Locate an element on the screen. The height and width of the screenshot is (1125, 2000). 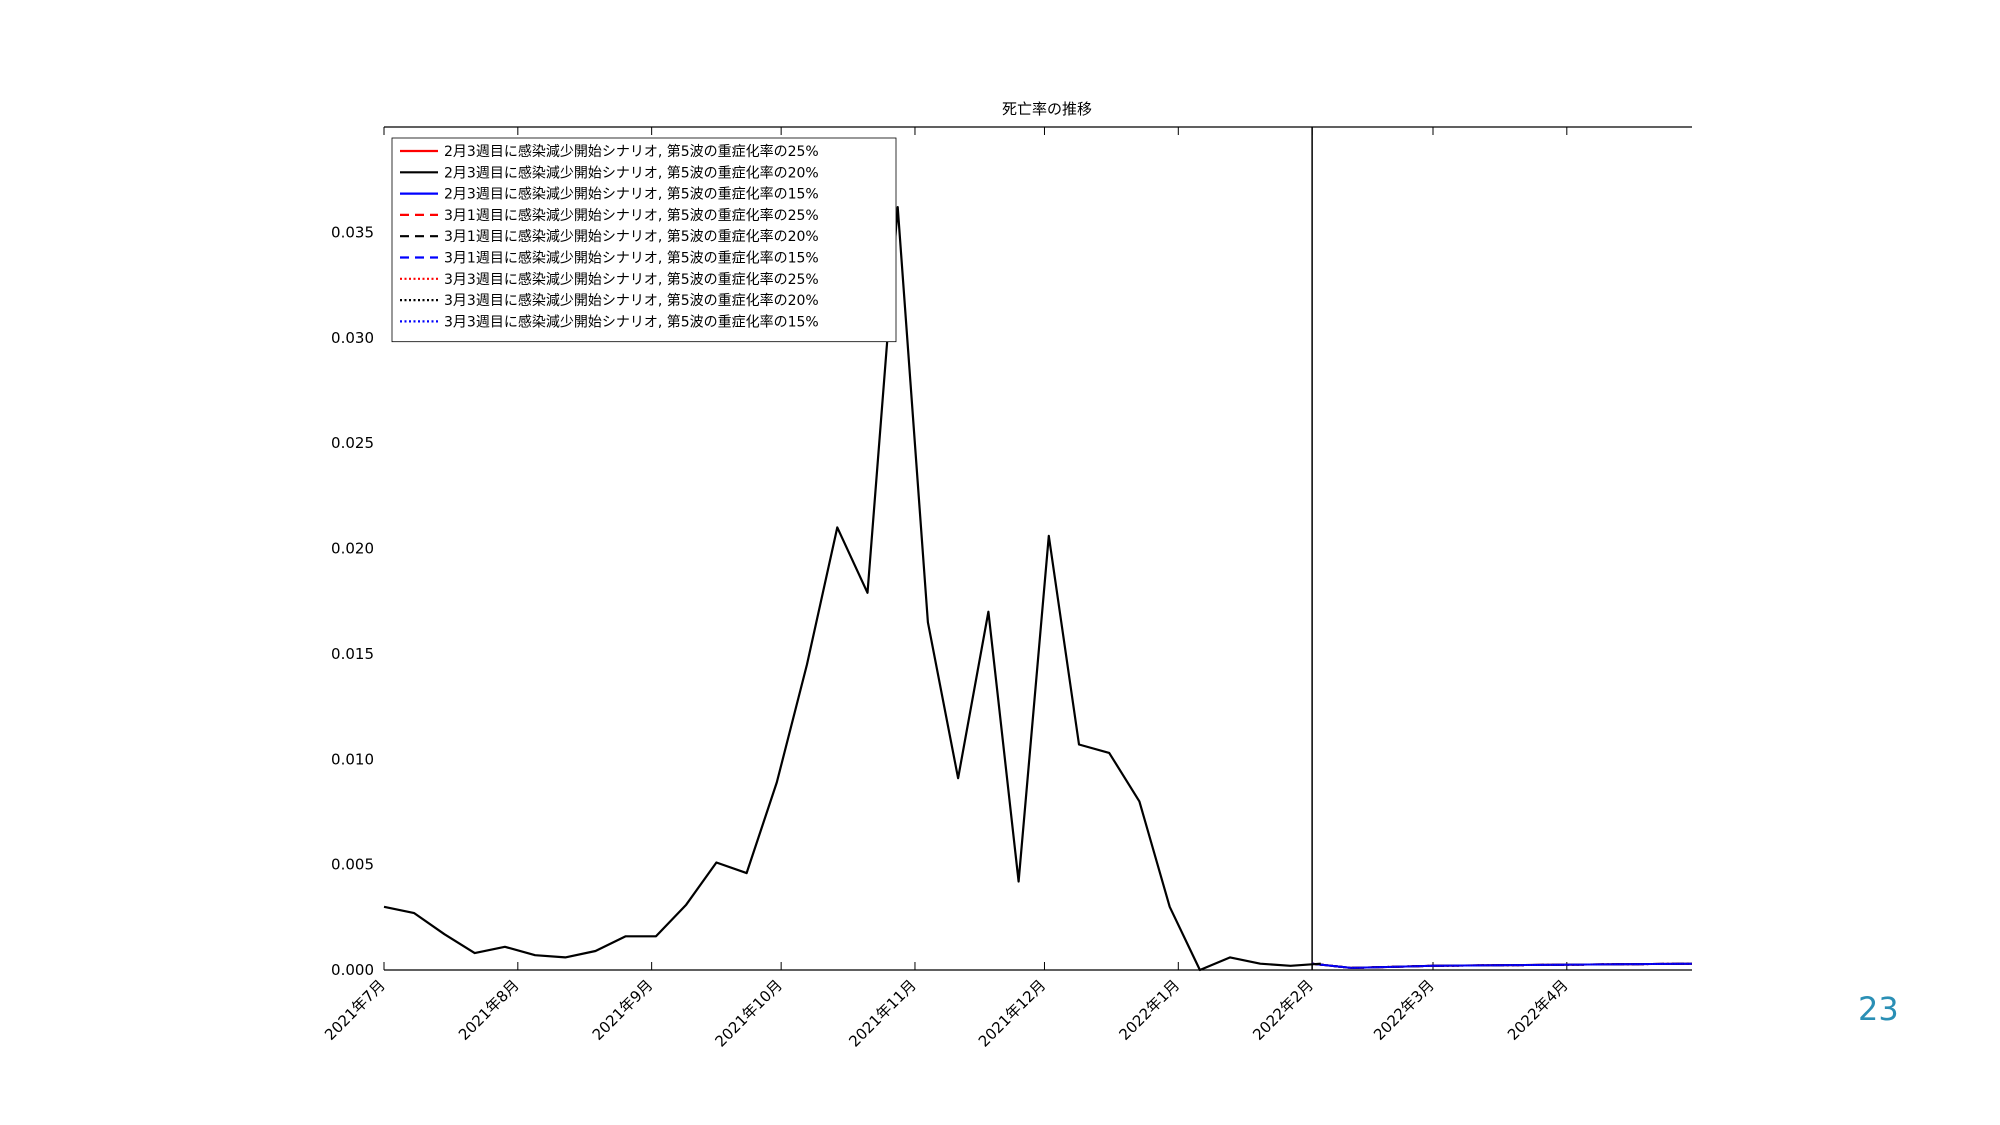
y-tick-label: 0.005 is located at coordinates (352, 865).